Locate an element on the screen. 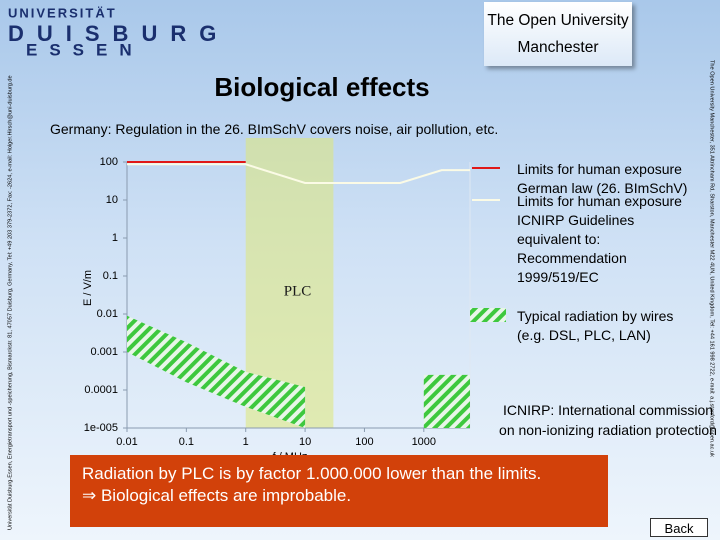 This screenshot has height=540, width=720. limit-line is located at coordinates (298, 174).